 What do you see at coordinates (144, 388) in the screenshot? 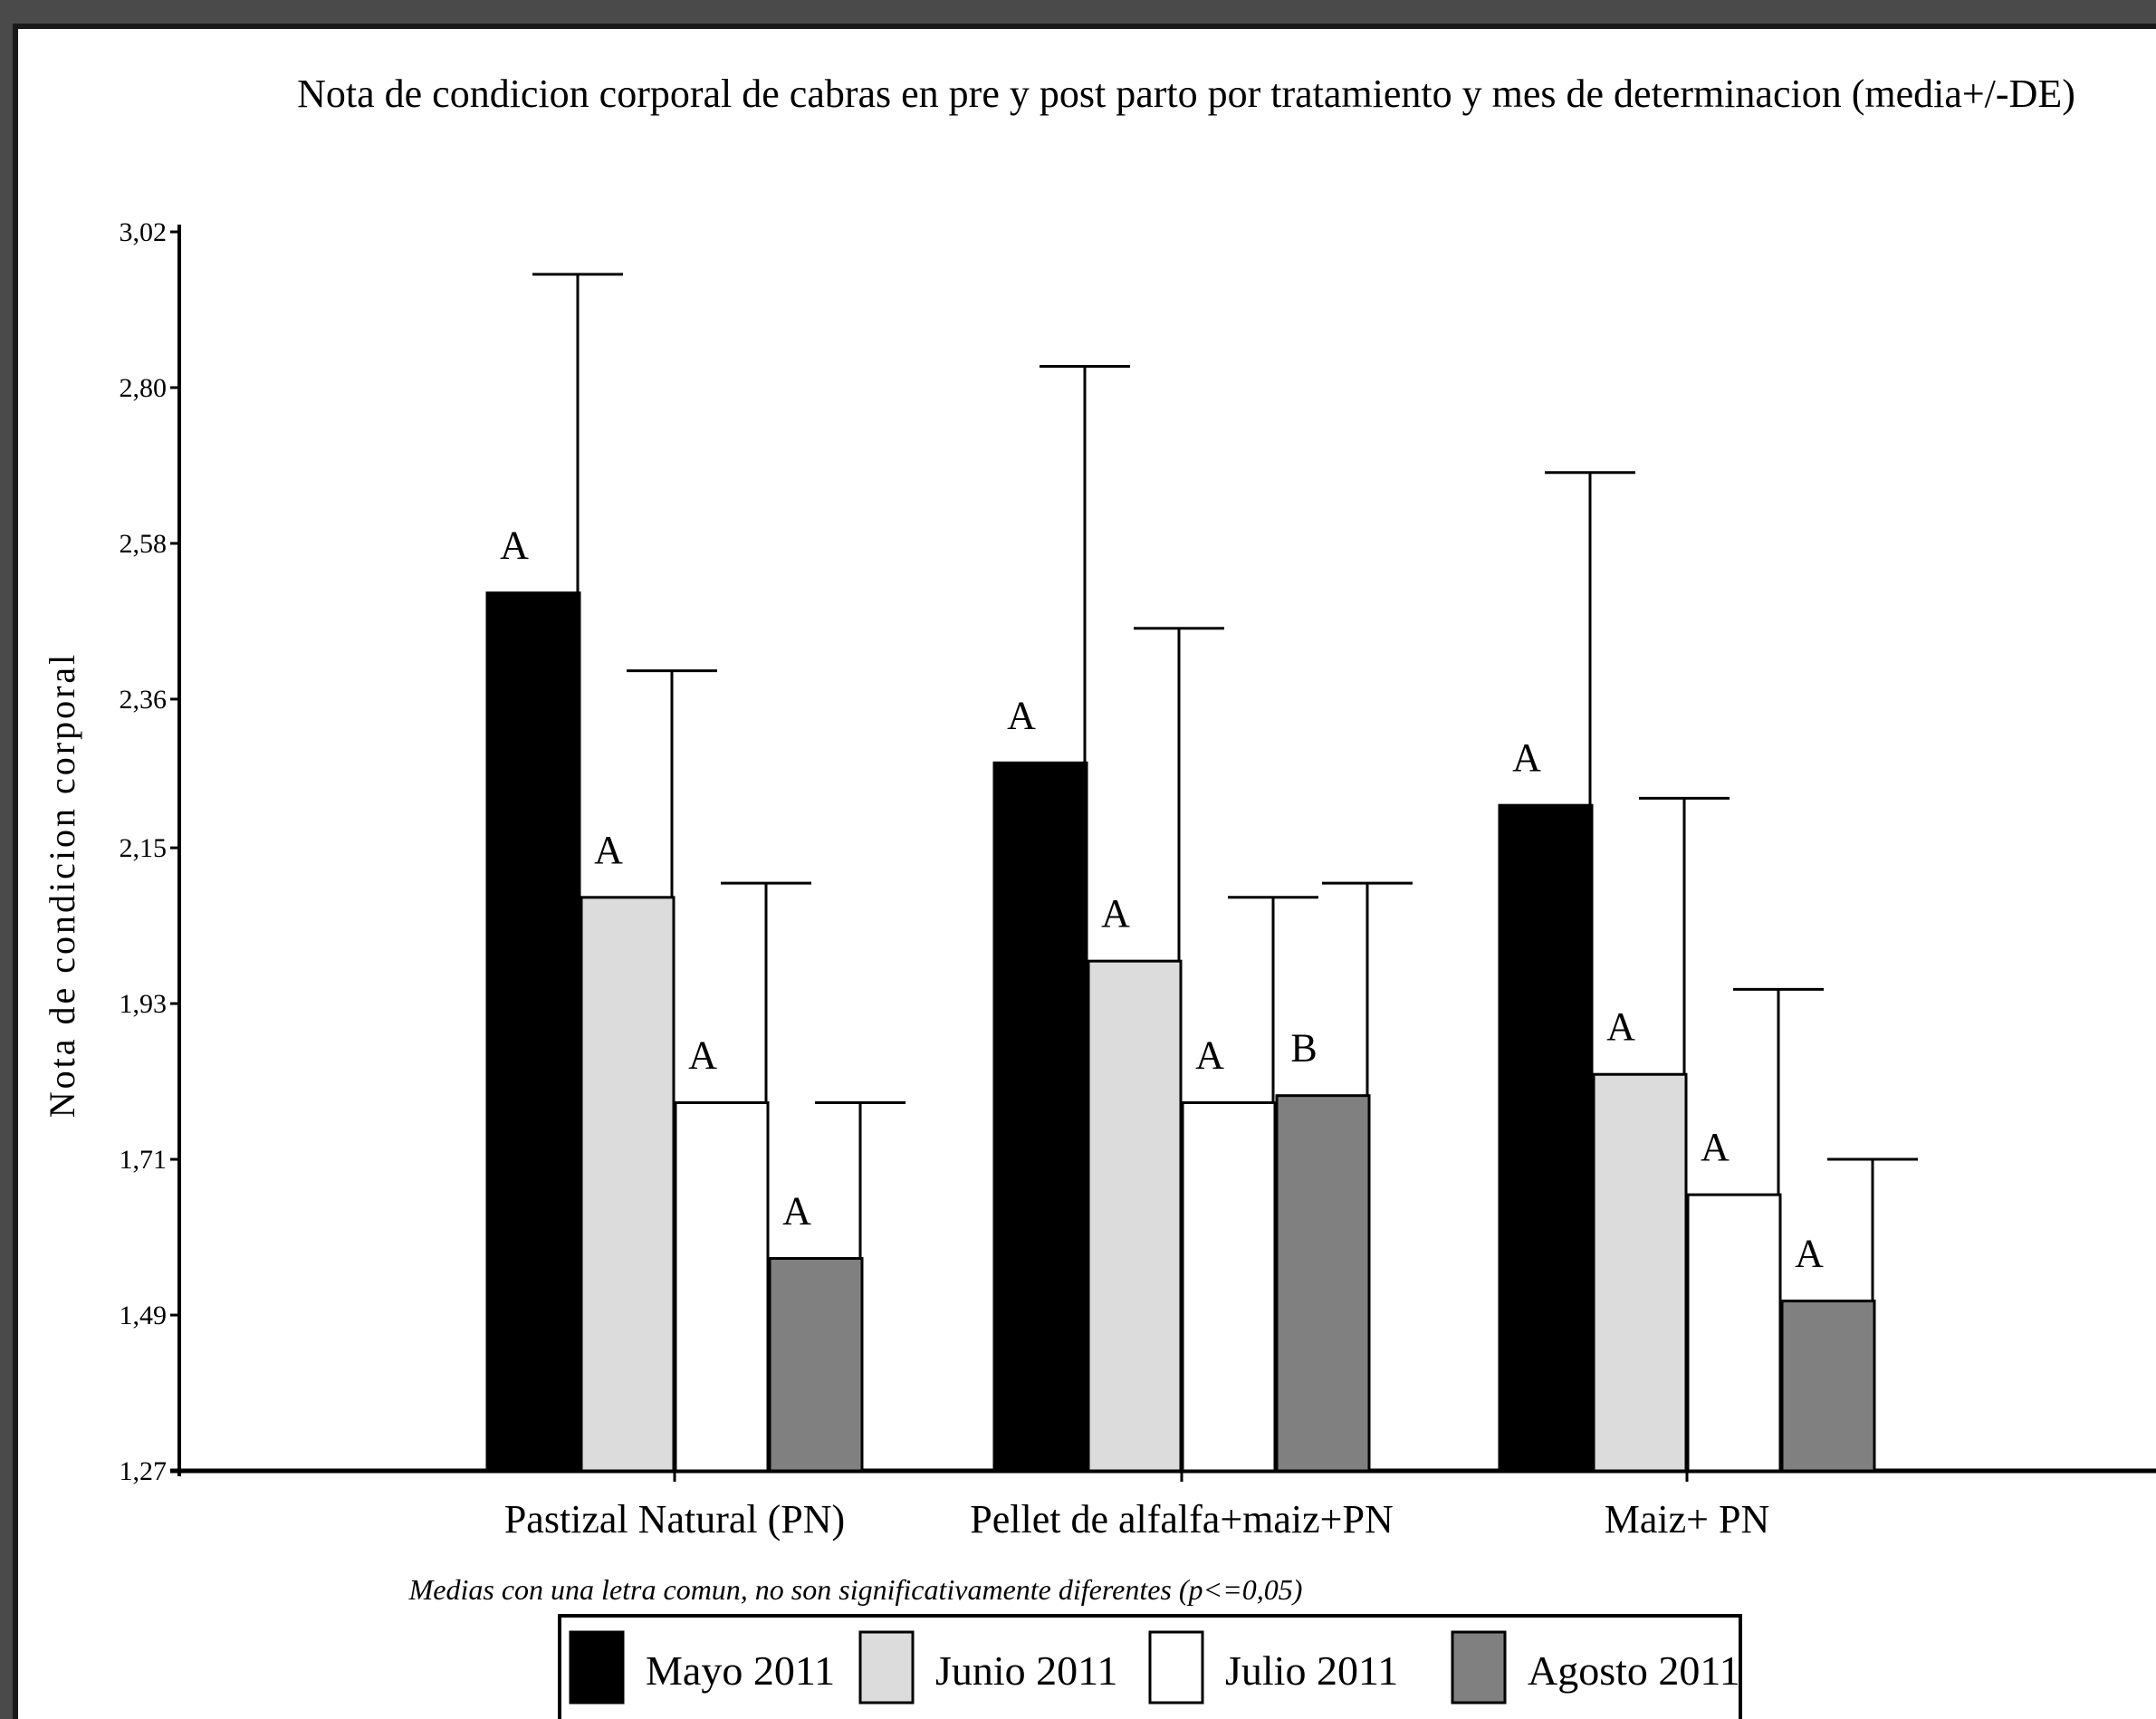
I see `y-tick-label: 2,80` at bounding box center [144, 388].